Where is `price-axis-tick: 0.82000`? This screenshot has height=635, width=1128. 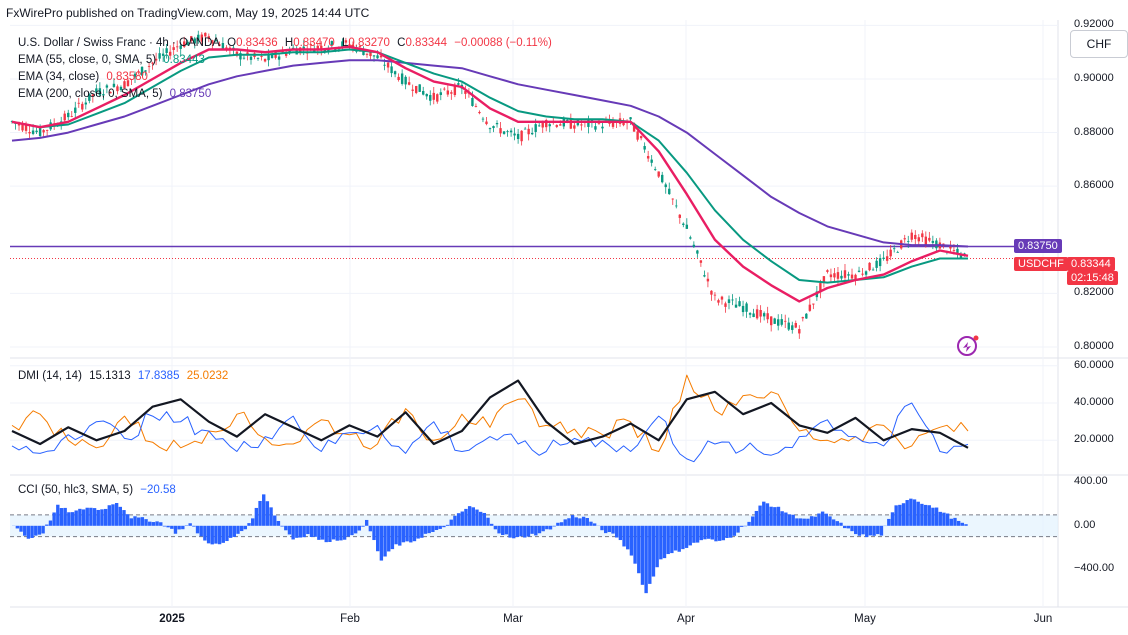 price-axis-tick: 0.82000 is located at coordinates (1094, 292).